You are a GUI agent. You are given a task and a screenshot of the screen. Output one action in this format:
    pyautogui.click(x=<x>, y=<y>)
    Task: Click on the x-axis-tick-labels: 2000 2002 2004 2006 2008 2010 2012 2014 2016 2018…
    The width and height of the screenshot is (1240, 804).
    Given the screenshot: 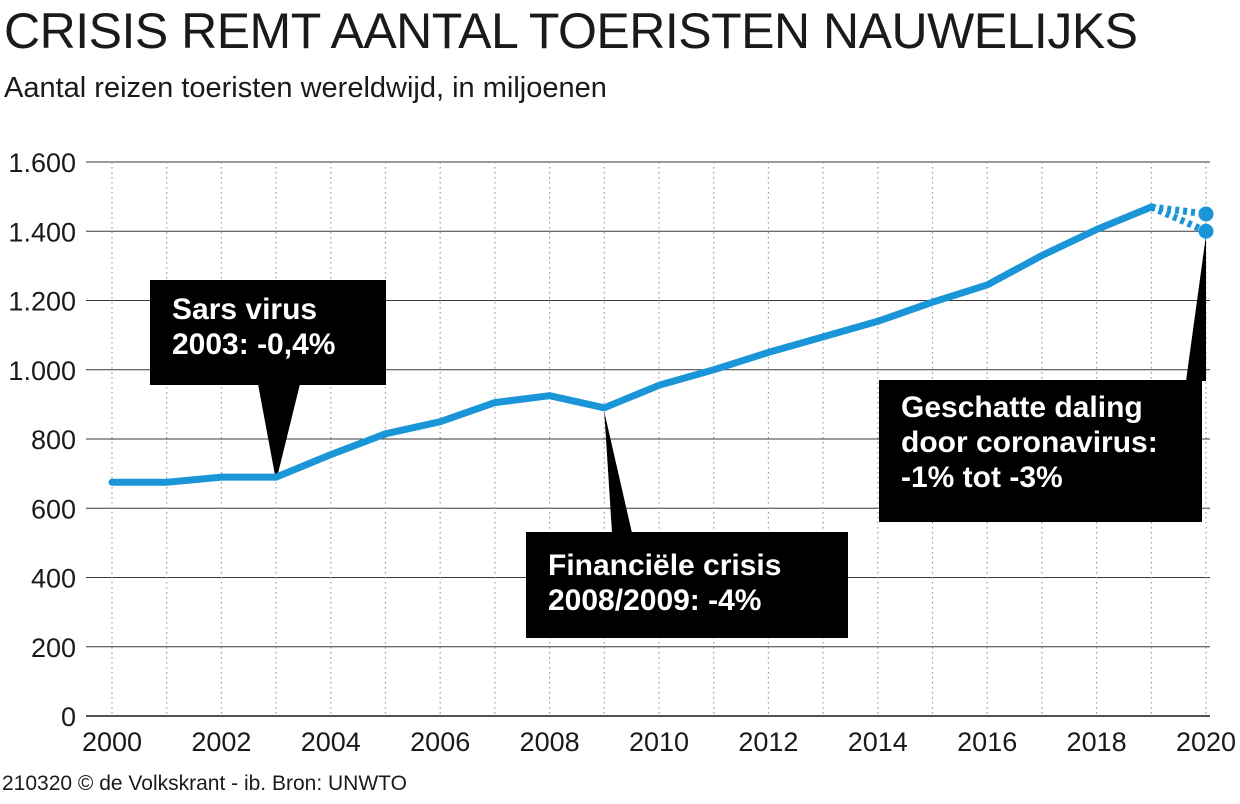 What is the action you would take?
    pyautogui.click(x=659, y=742)
    